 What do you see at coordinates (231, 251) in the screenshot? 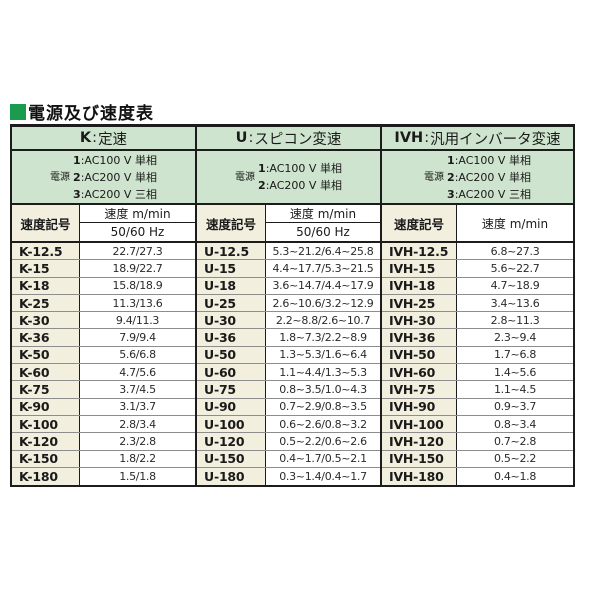
I see `speed-symbol-cell: U-12.5` at bounding box center [231, 251].